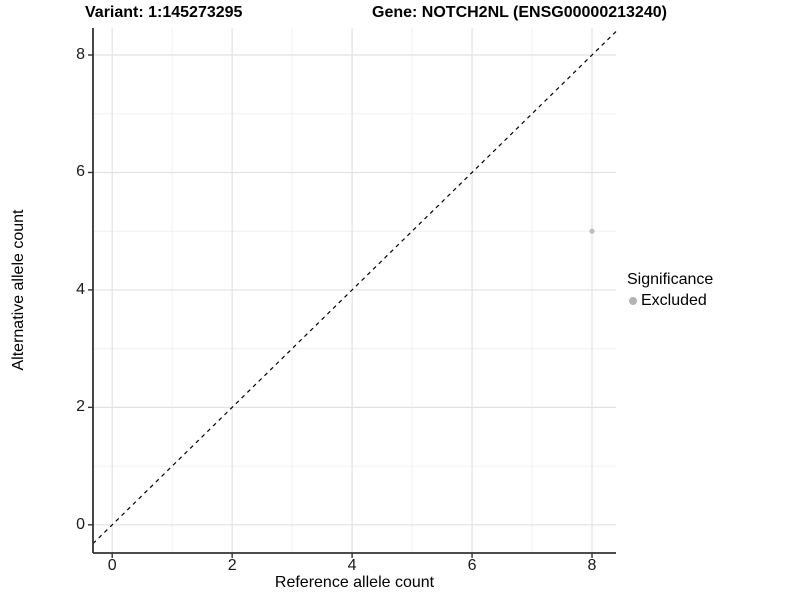 The image size is (800, 600). What do you see at coordinates (80, 172) in the screenshot?
I see `y-tick-label: 6` at bounding box center [80, 172].